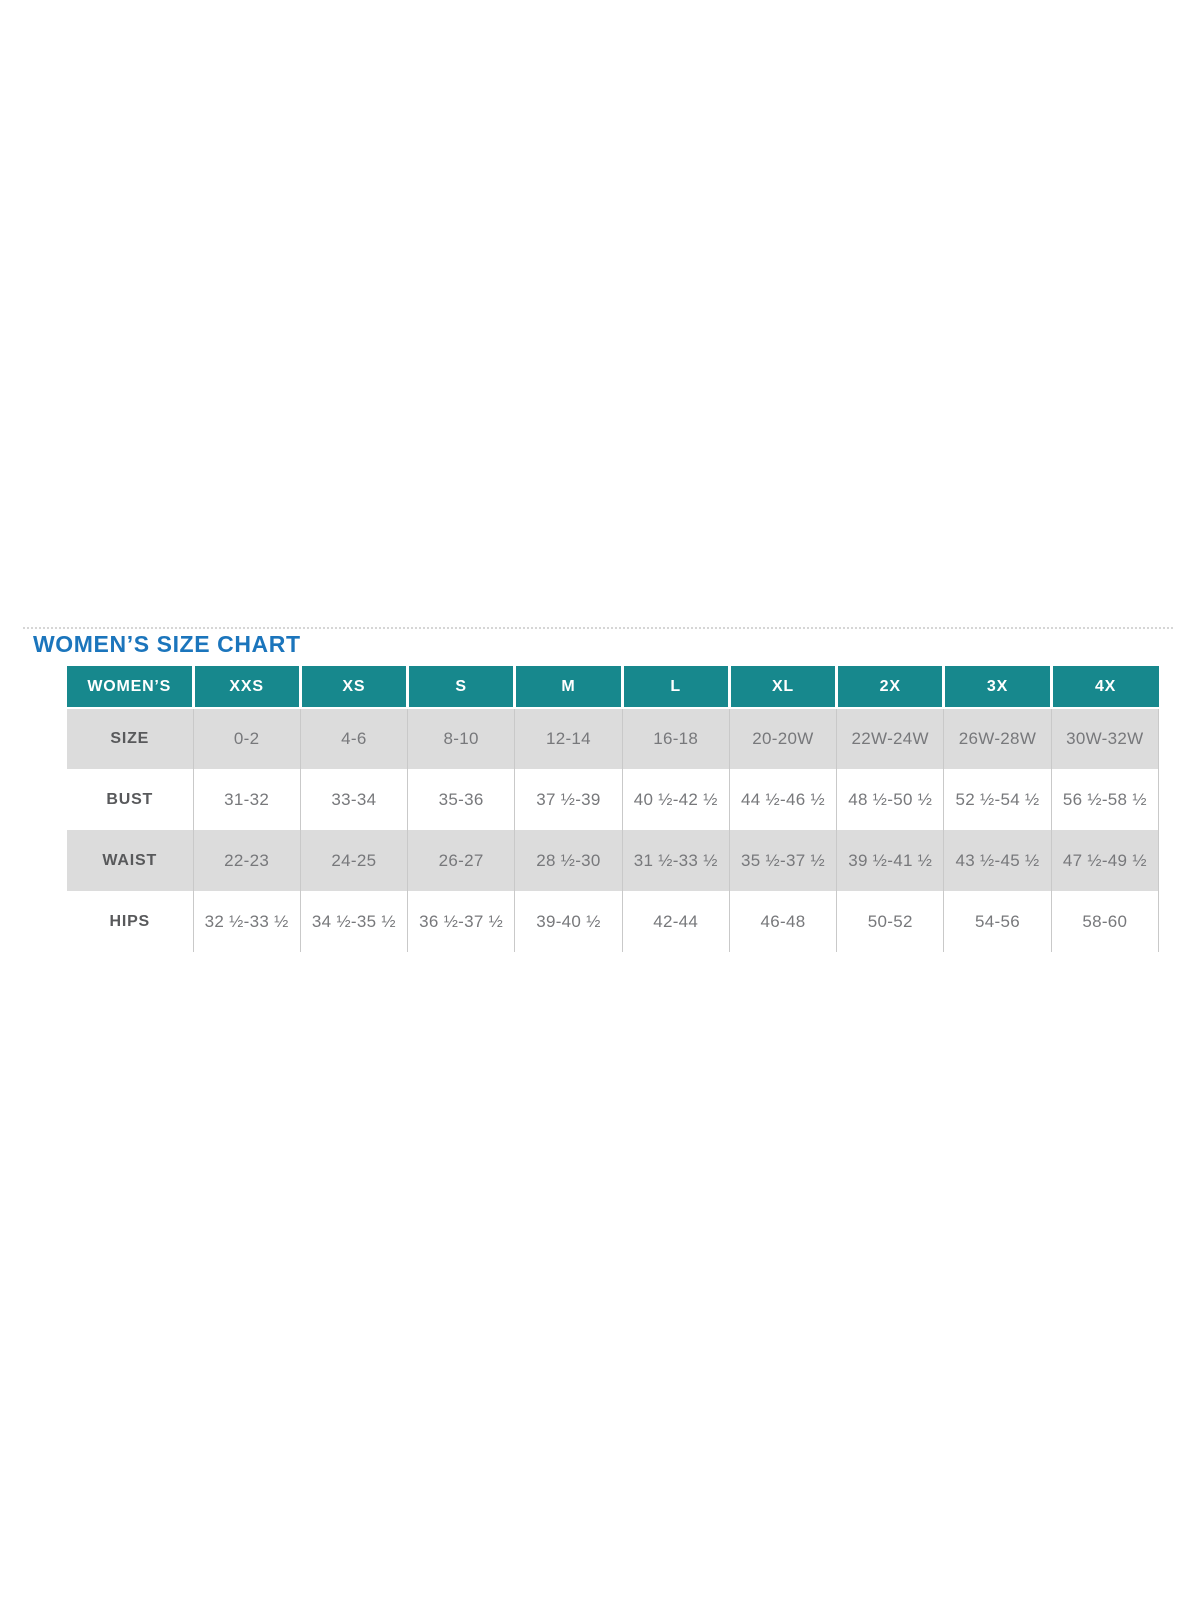 This screenshot has height=1600, width=1200. What do you see at coordinates (890, 921) in the screenshot?
I see `table-cell: 50-52` at bounding box center [890, 921].